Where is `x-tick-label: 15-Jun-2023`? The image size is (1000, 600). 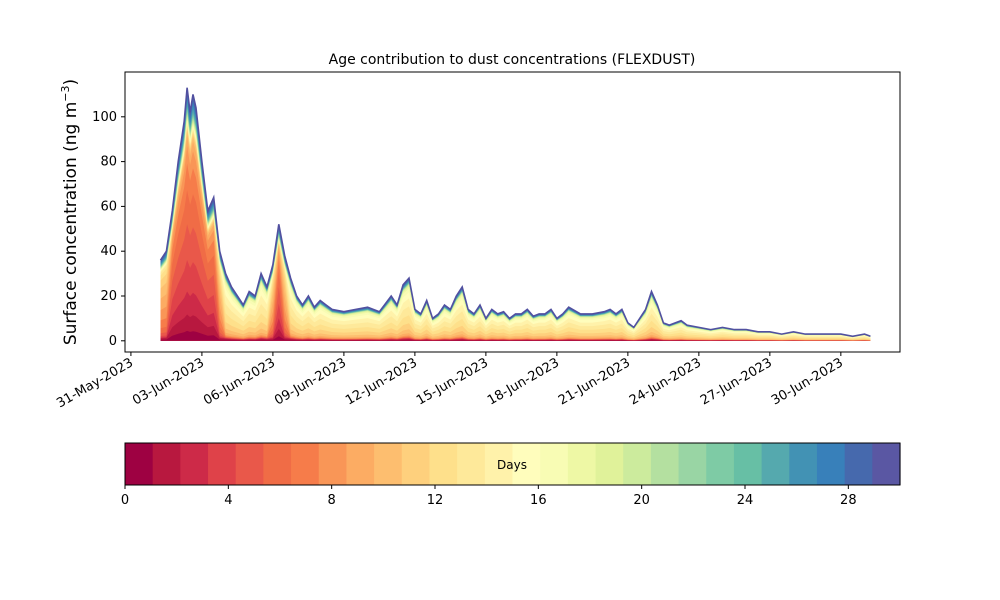 x-tick-label: 15-Jun-2023 is located at coordinates (452, 381).